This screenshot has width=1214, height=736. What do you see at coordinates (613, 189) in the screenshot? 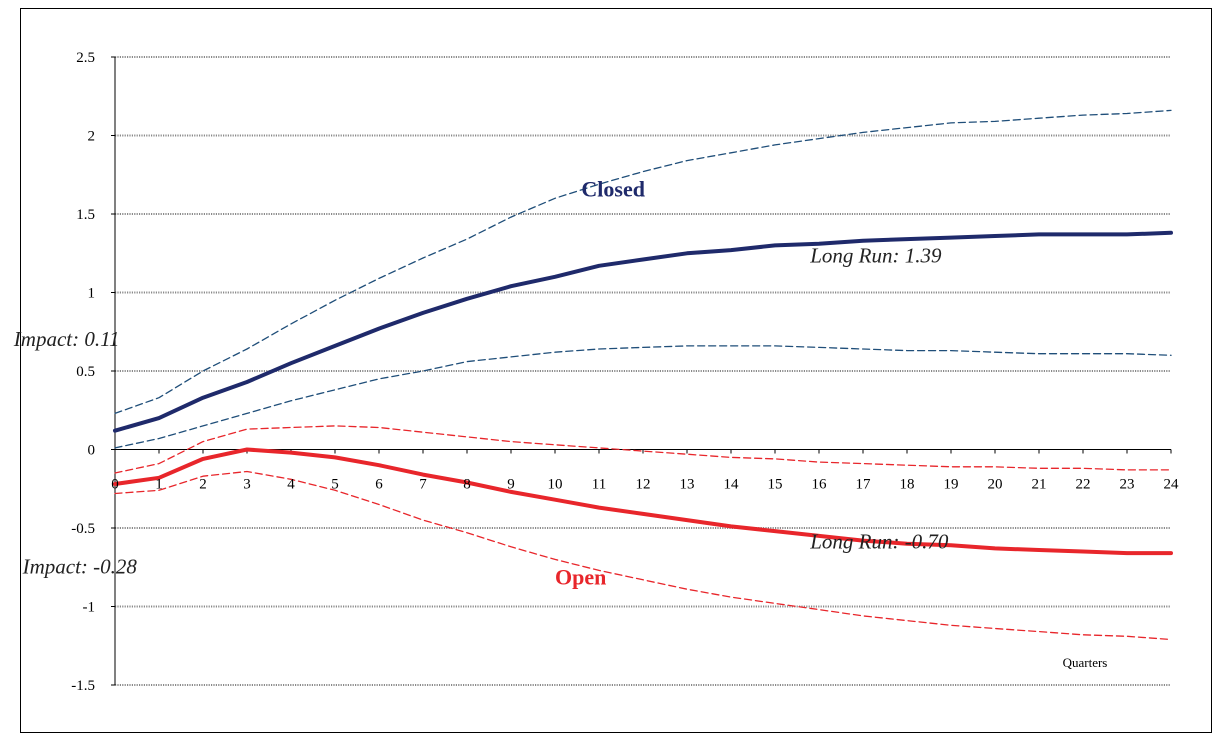
I see `series-label: Closed` at bounding box center [613, 189].